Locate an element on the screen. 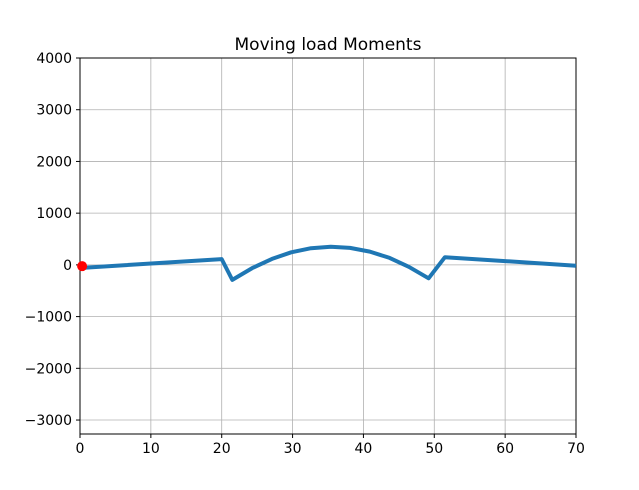 The image size is (639, 490). x-tick-label: 30 is located at coordinates (293, 449).